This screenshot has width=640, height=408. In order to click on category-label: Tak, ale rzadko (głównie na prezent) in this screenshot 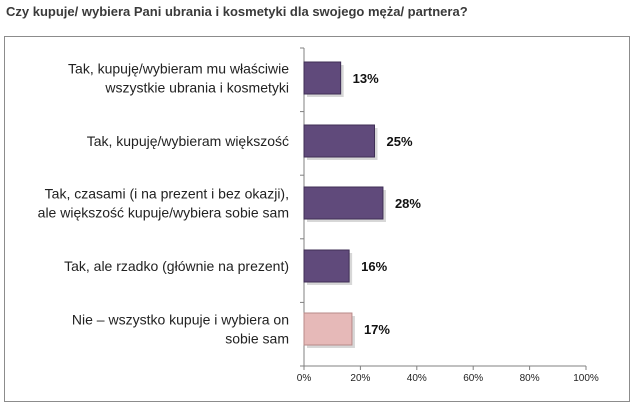, I will do `click(176, 266)`.